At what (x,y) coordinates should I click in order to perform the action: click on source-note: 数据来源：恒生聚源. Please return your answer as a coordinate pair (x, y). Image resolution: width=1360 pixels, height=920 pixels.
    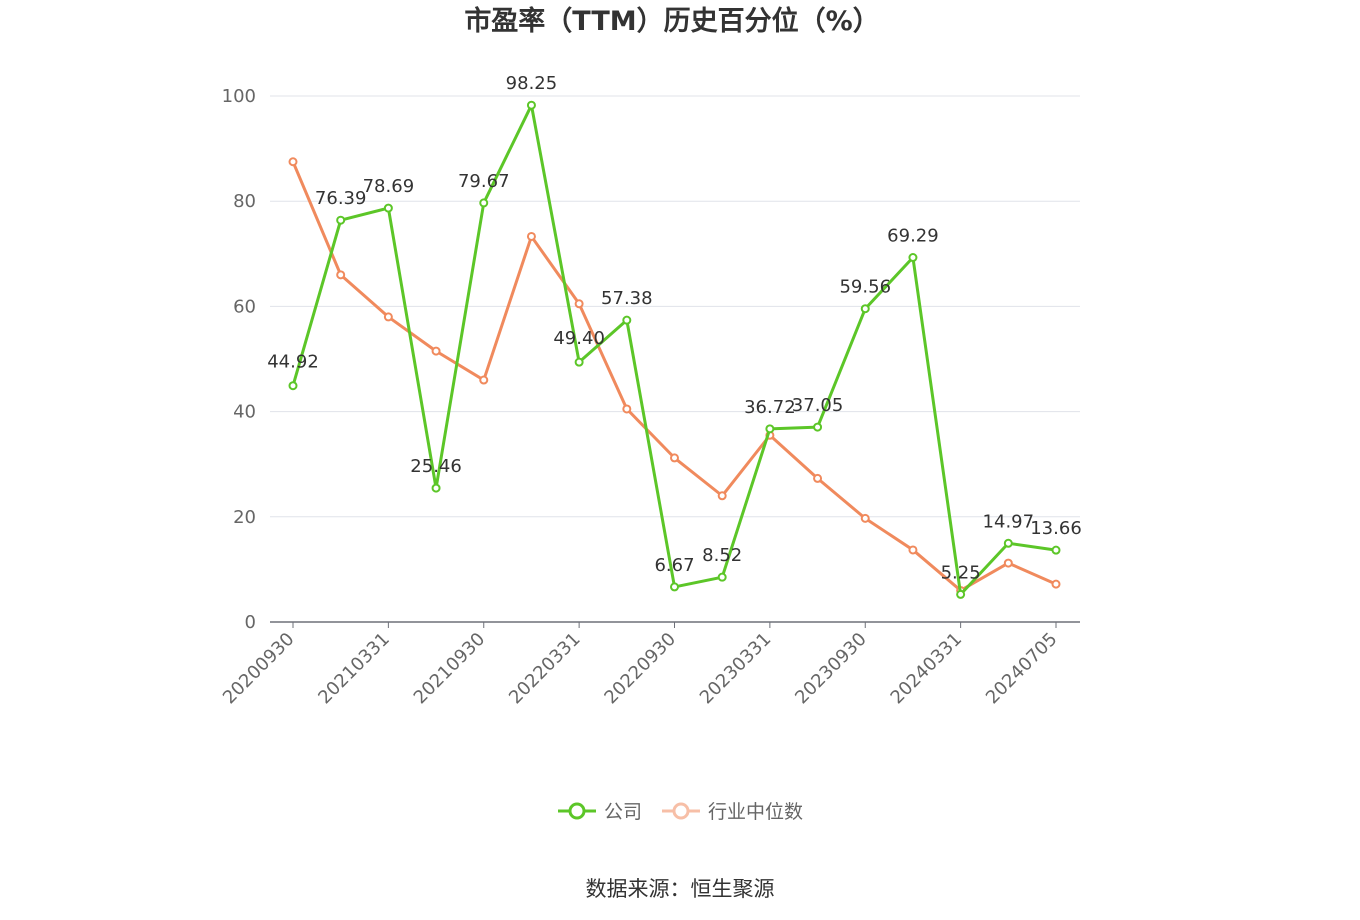
    Looking at the image, I should click on (680, 889).